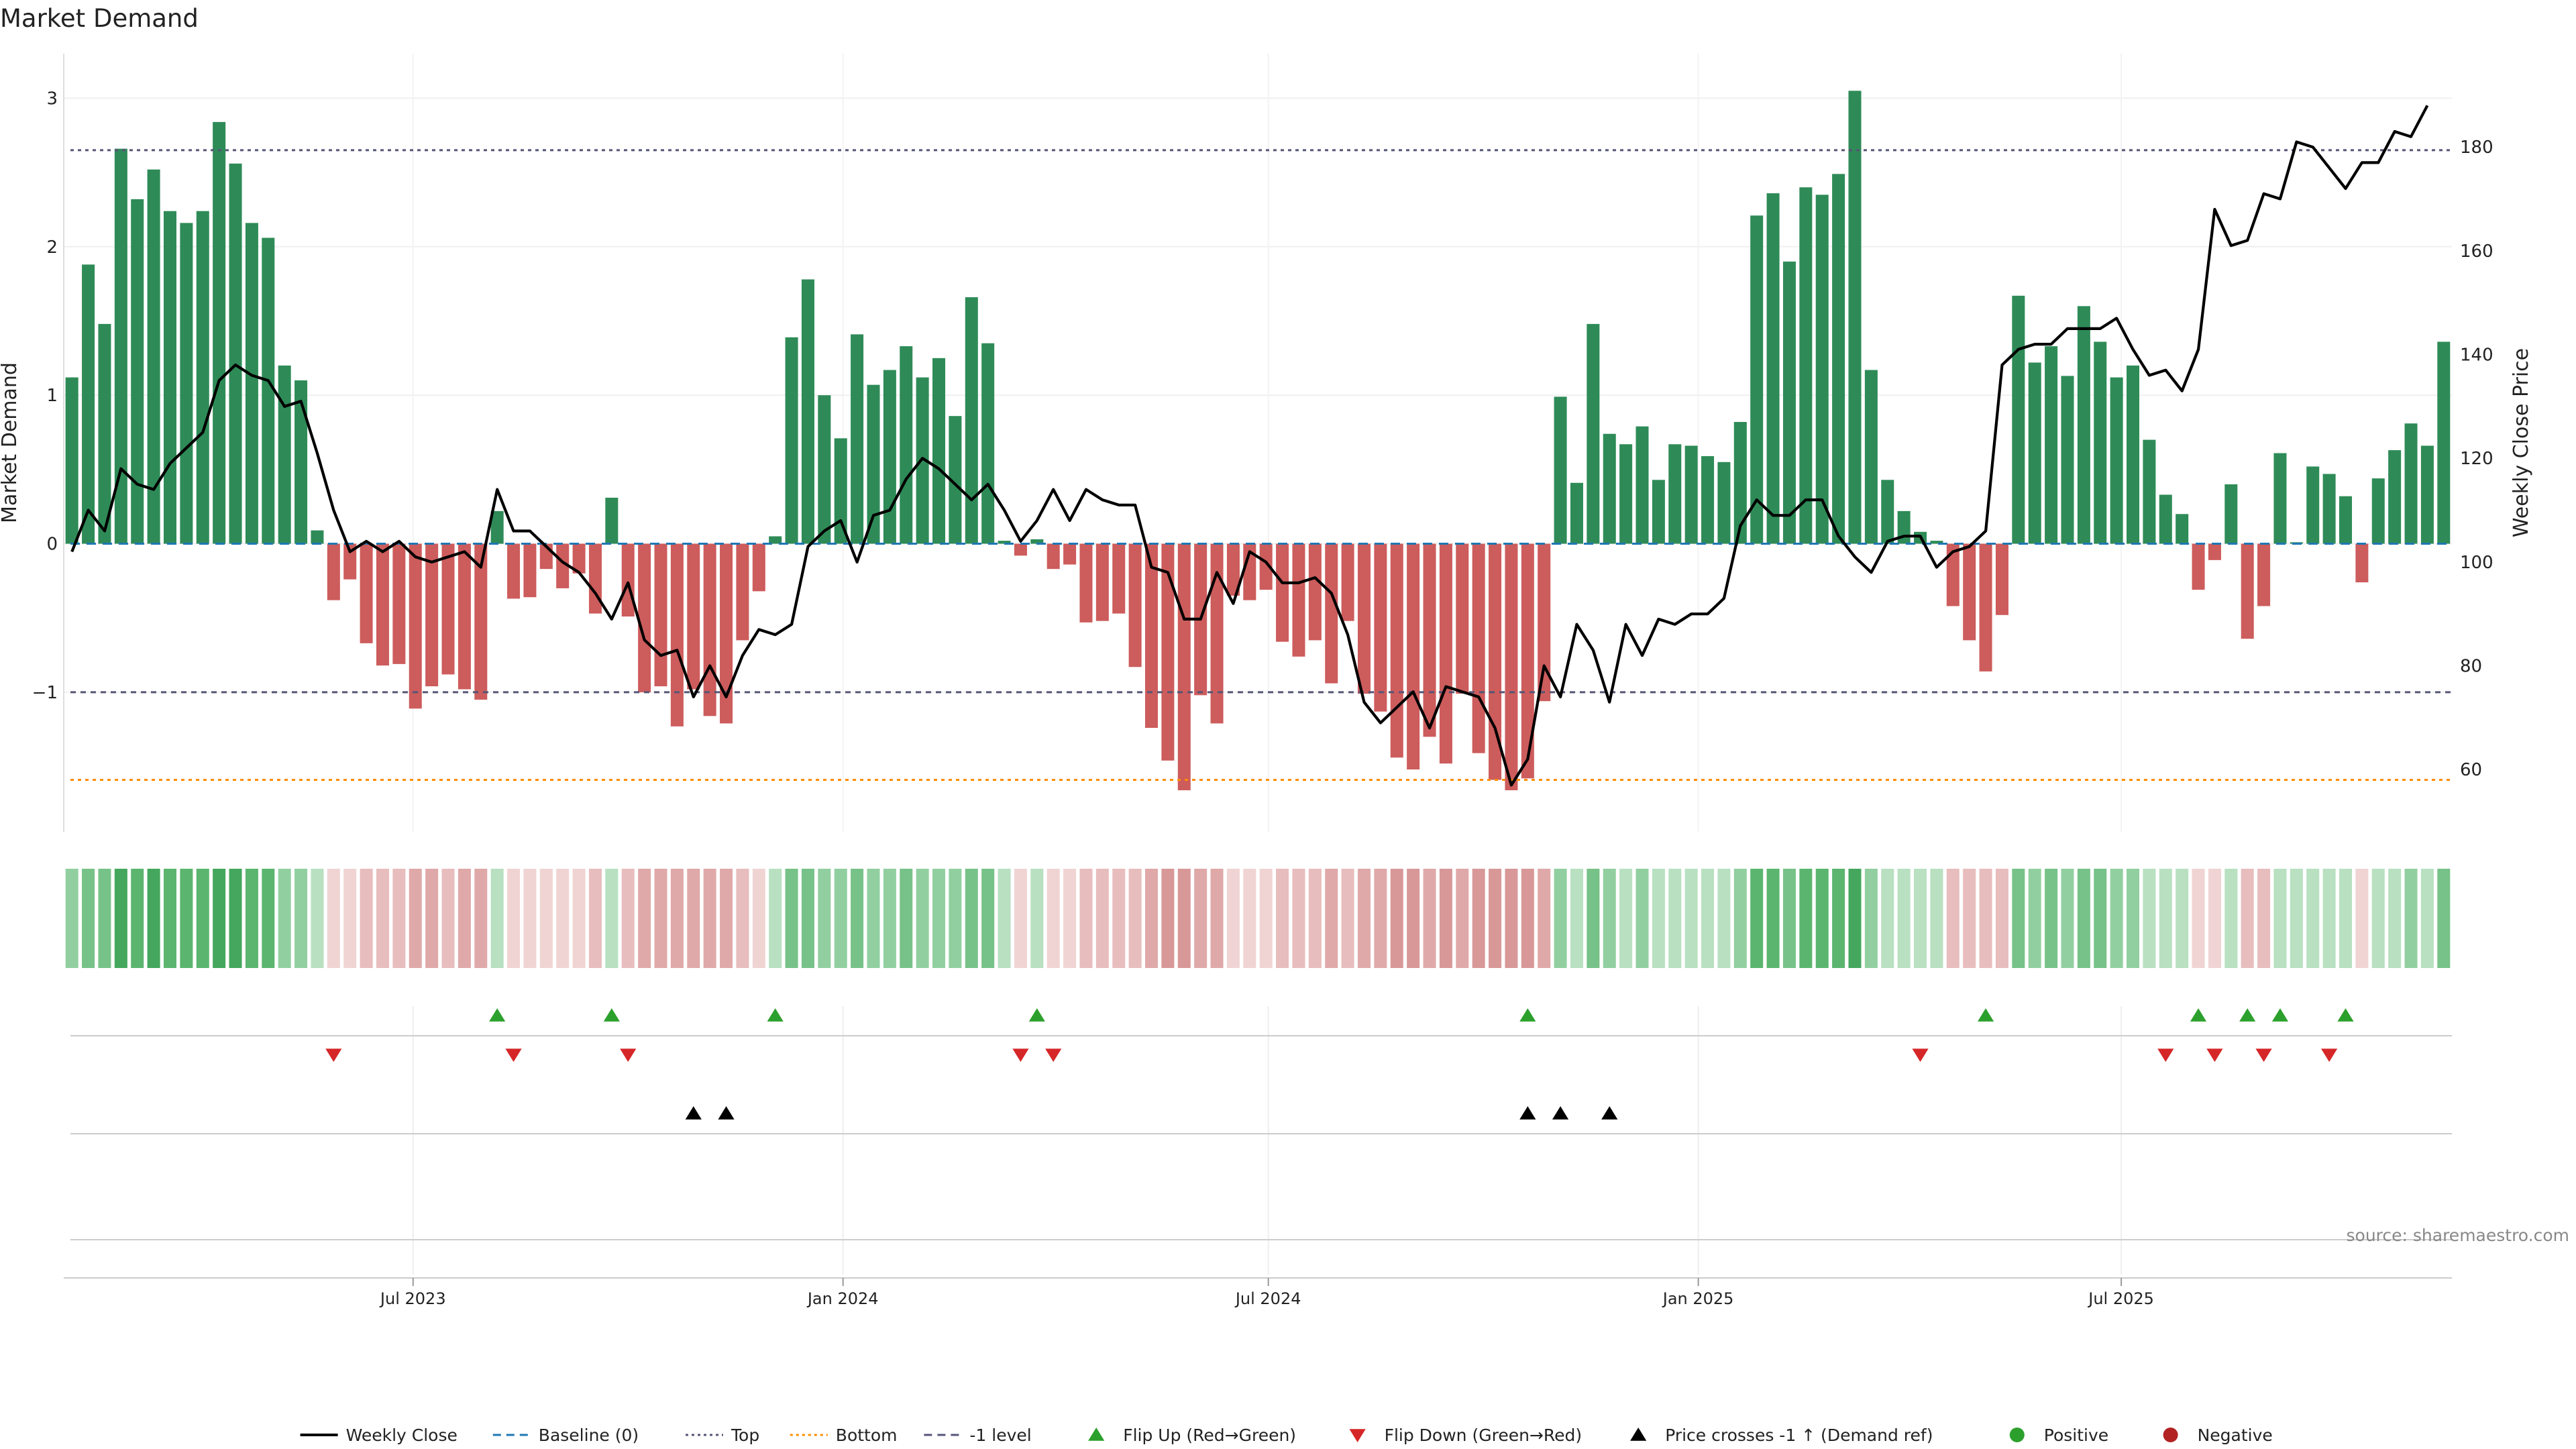 Image resolution: width=2576 pixels, height=1449 pixels. I want to click on y2-axis-label: Weekly Close Price, so click(2521, 442).